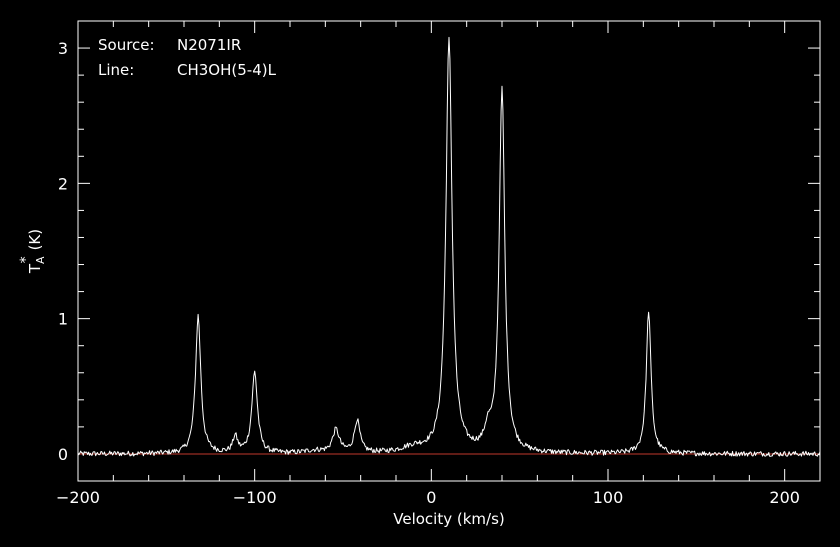 Image resolution: width=840 pixels, height=547 pixels. Describe the element at coordinates (35, 268) in the screenshot. I see `y-axis-title-main: T` at that location.